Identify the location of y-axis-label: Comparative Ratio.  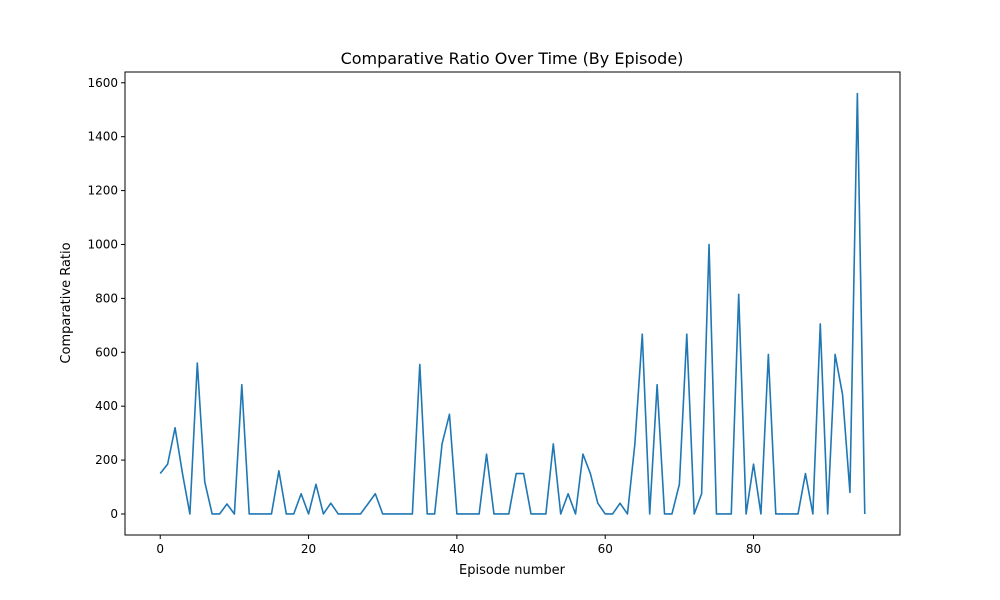
(66, 302).